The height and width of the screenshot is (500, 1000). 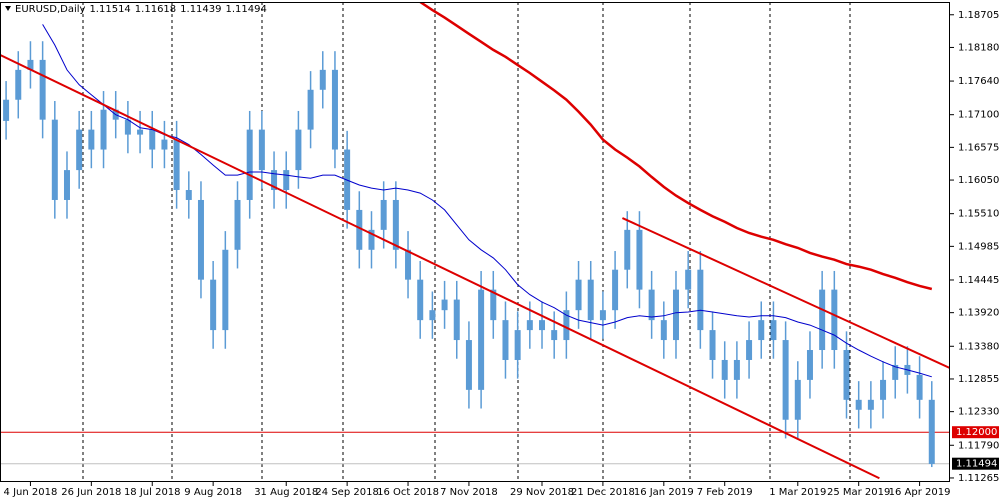 What do you see at coordinates (978, 81) in the screenshot?
I see `y-tick-label: 1.17640` at bounding box center [978, 81].